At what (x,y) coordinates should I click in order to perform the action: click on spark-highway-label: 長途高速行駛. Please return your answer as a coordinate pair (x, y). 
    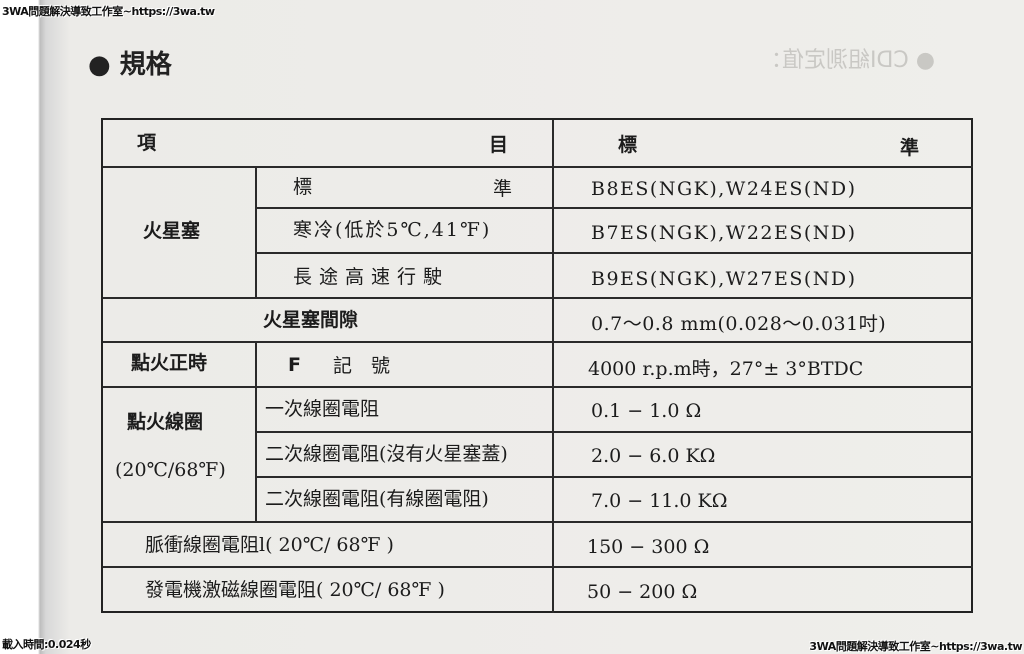
    Looking at the image, I should click on (371, 277).